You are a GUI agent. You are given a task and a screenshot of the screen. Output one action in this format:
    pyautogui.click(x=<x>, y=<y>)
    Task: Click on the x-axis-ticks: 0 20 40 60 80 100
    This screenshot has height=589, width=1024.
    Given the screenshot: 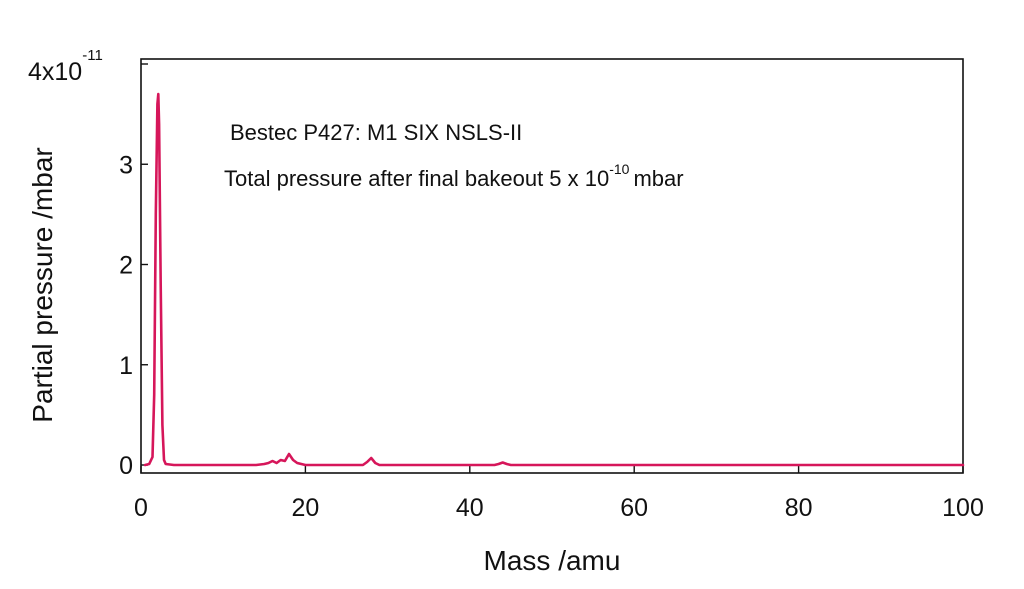 What is the action you would take?
    pyautogui.click(x=559, y=494)
    